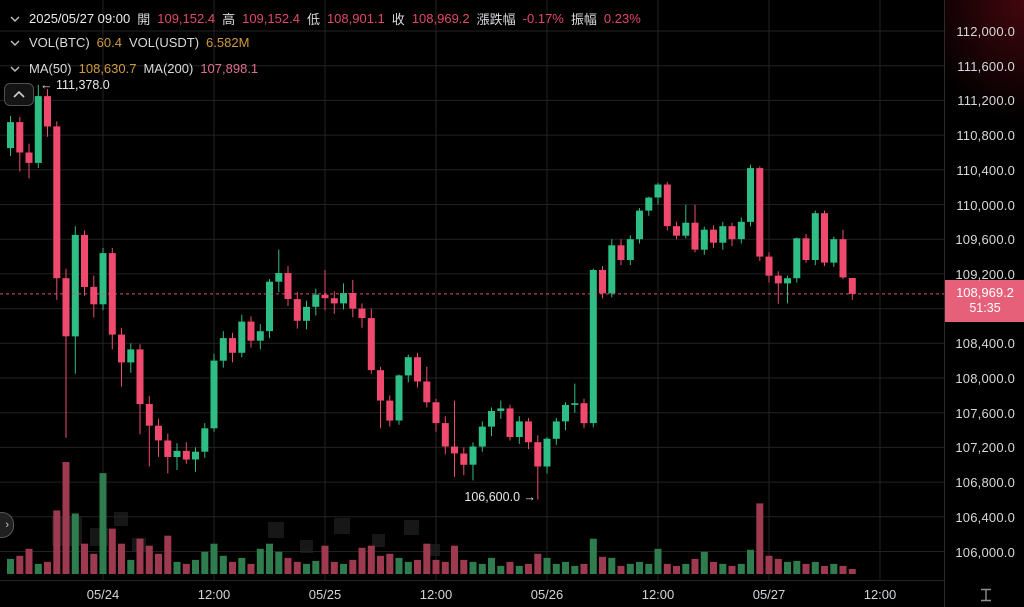 This screenshot has height=607, width=1024. What do you see at coordinates (985, 413) in the screenshot?
I see `price-tick-label: 107,600.0` at bounding box center [985, 413].